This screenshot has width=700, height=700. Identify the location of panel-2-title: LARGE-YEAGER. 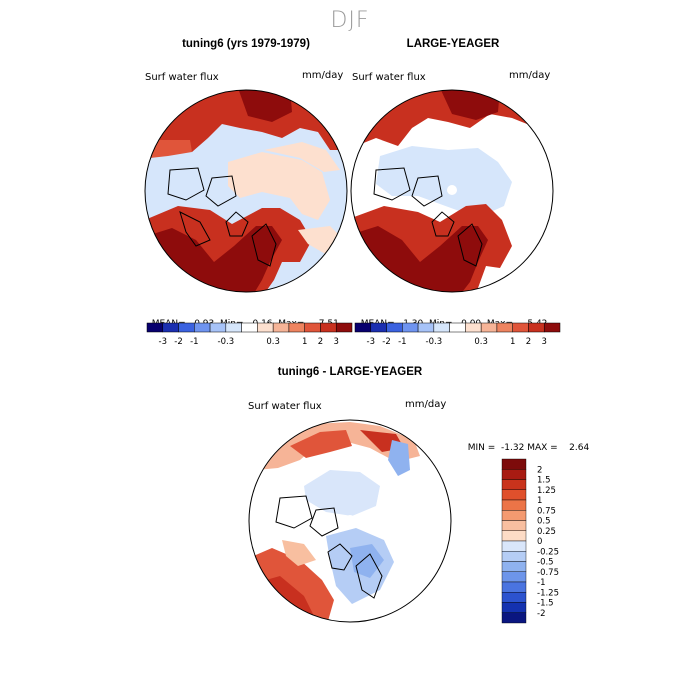
(453, 44).